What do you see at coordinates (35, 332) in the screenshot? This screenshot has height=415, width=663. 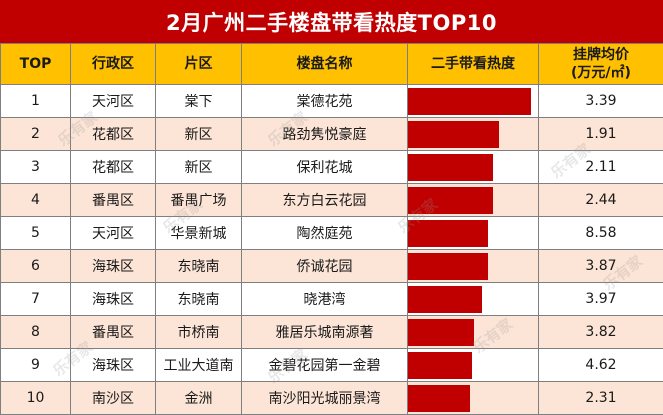 I see `rank-cell: 8` at bounding box center [35, 332].